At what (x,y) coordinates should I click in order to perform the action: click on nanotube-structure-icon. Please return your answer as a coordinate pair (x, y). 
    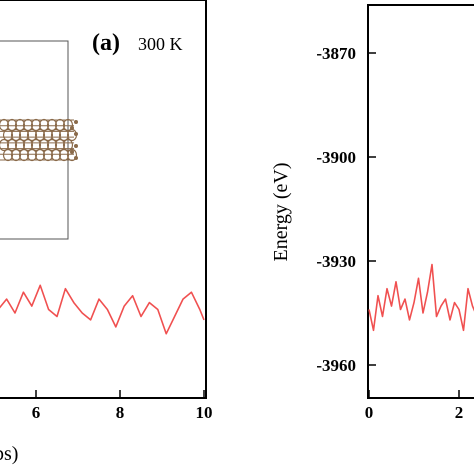
    Looking at the image, I should click on (39, 140).